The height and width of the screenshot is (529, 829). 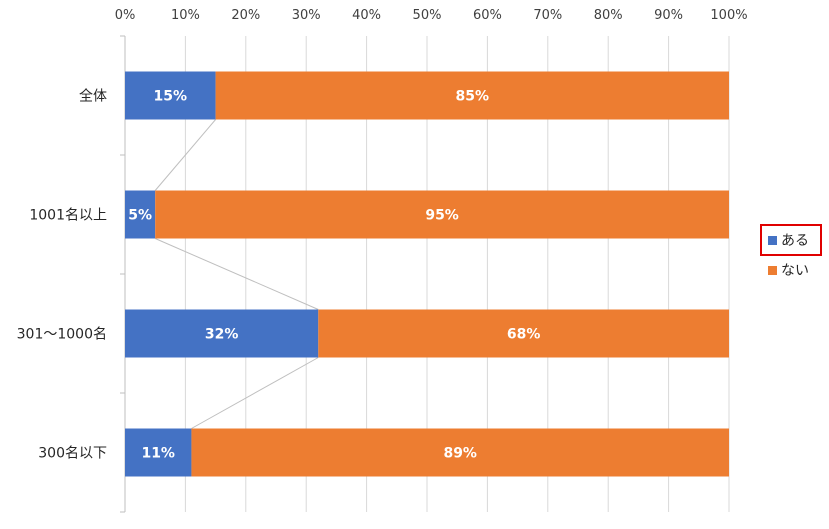 I want to click on legend-label: ある, so click(x=795, y=241).